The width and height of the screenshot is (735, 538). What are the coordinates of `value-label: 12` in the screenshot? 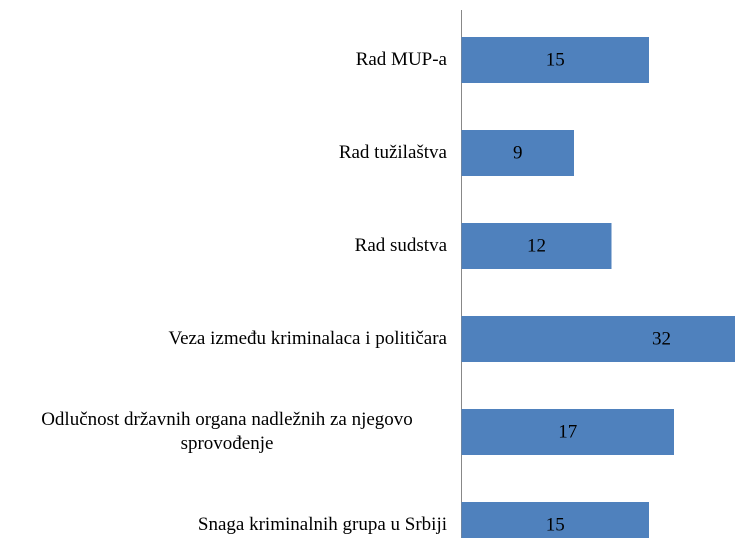 It's located at (536, 245).